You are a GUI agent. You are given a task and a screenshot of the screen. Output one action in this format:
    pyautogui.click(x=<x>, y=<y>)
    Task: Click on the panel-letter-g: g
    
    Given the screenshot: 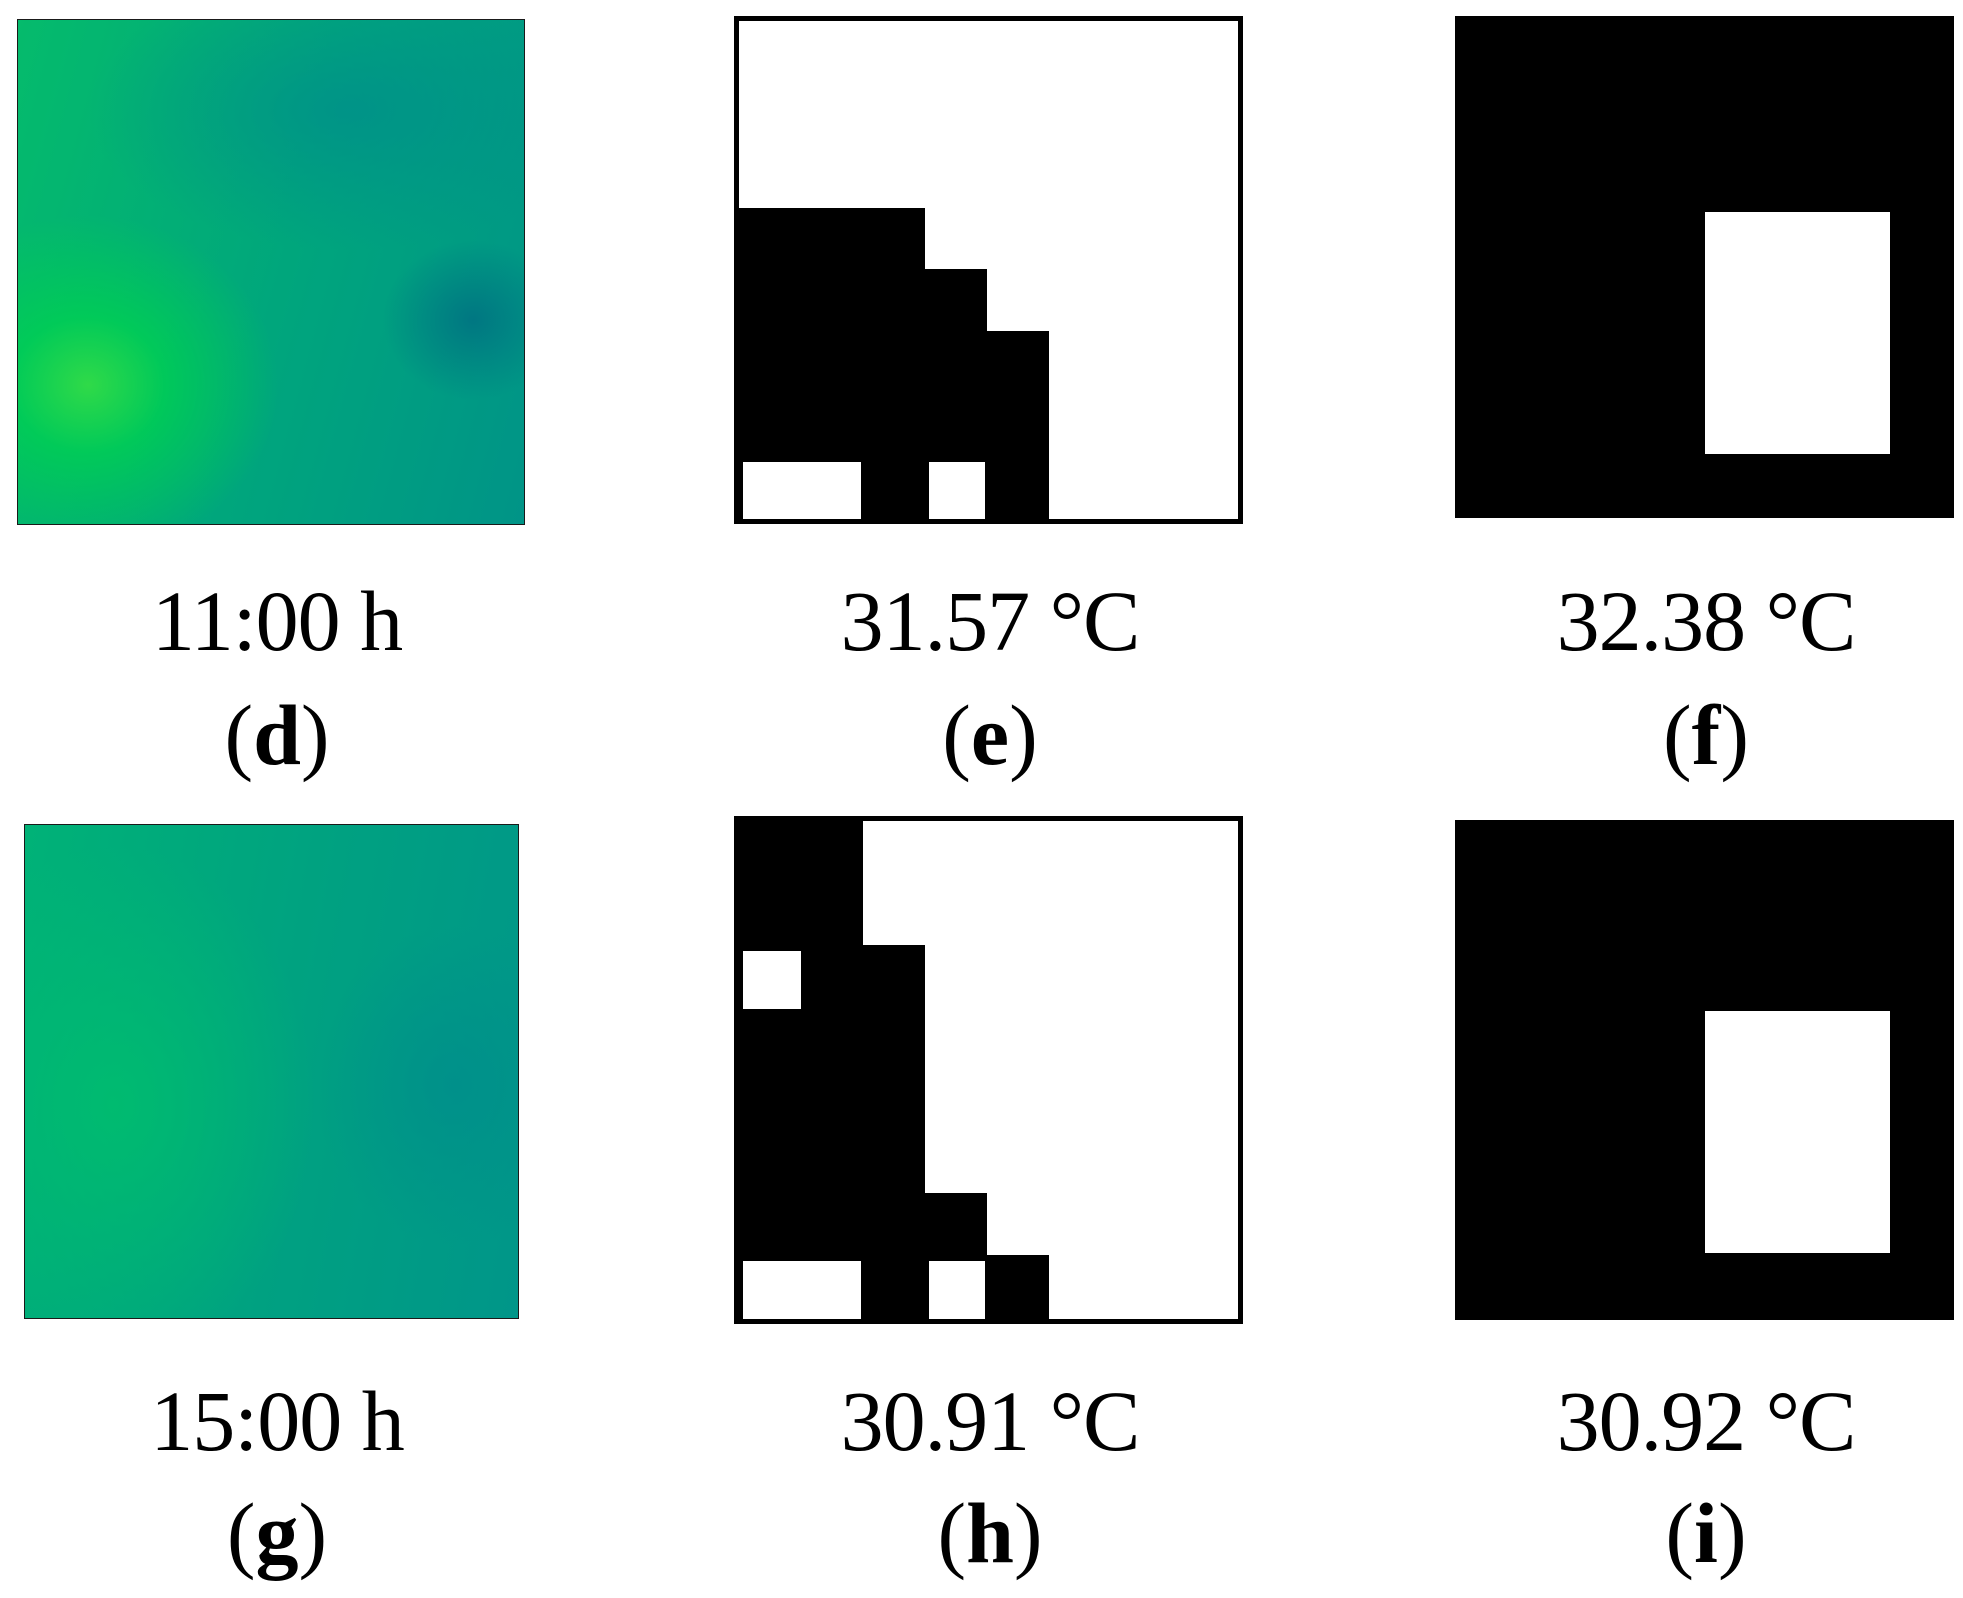 What is the action you would take?
    pyautogui.click(x=277, y=1533)
    